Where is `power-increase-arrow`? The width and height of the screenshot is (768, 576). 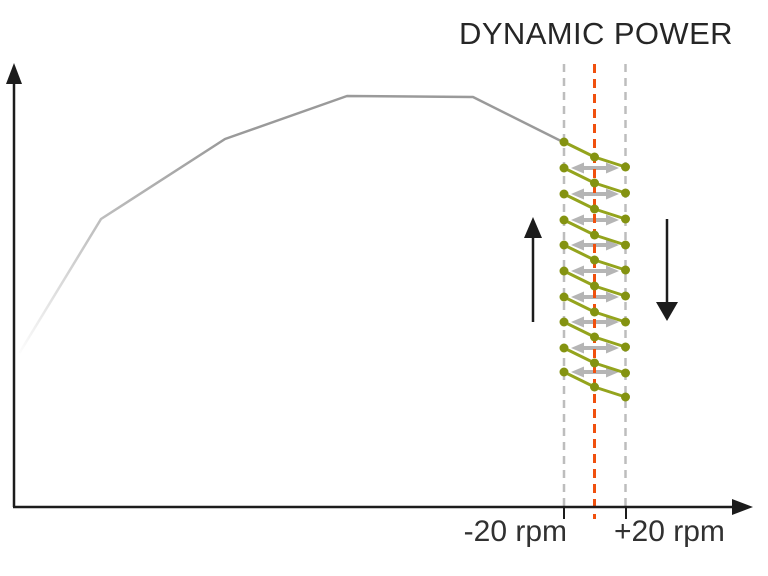
power-increase-arrow is located at coordinates (533, 269).